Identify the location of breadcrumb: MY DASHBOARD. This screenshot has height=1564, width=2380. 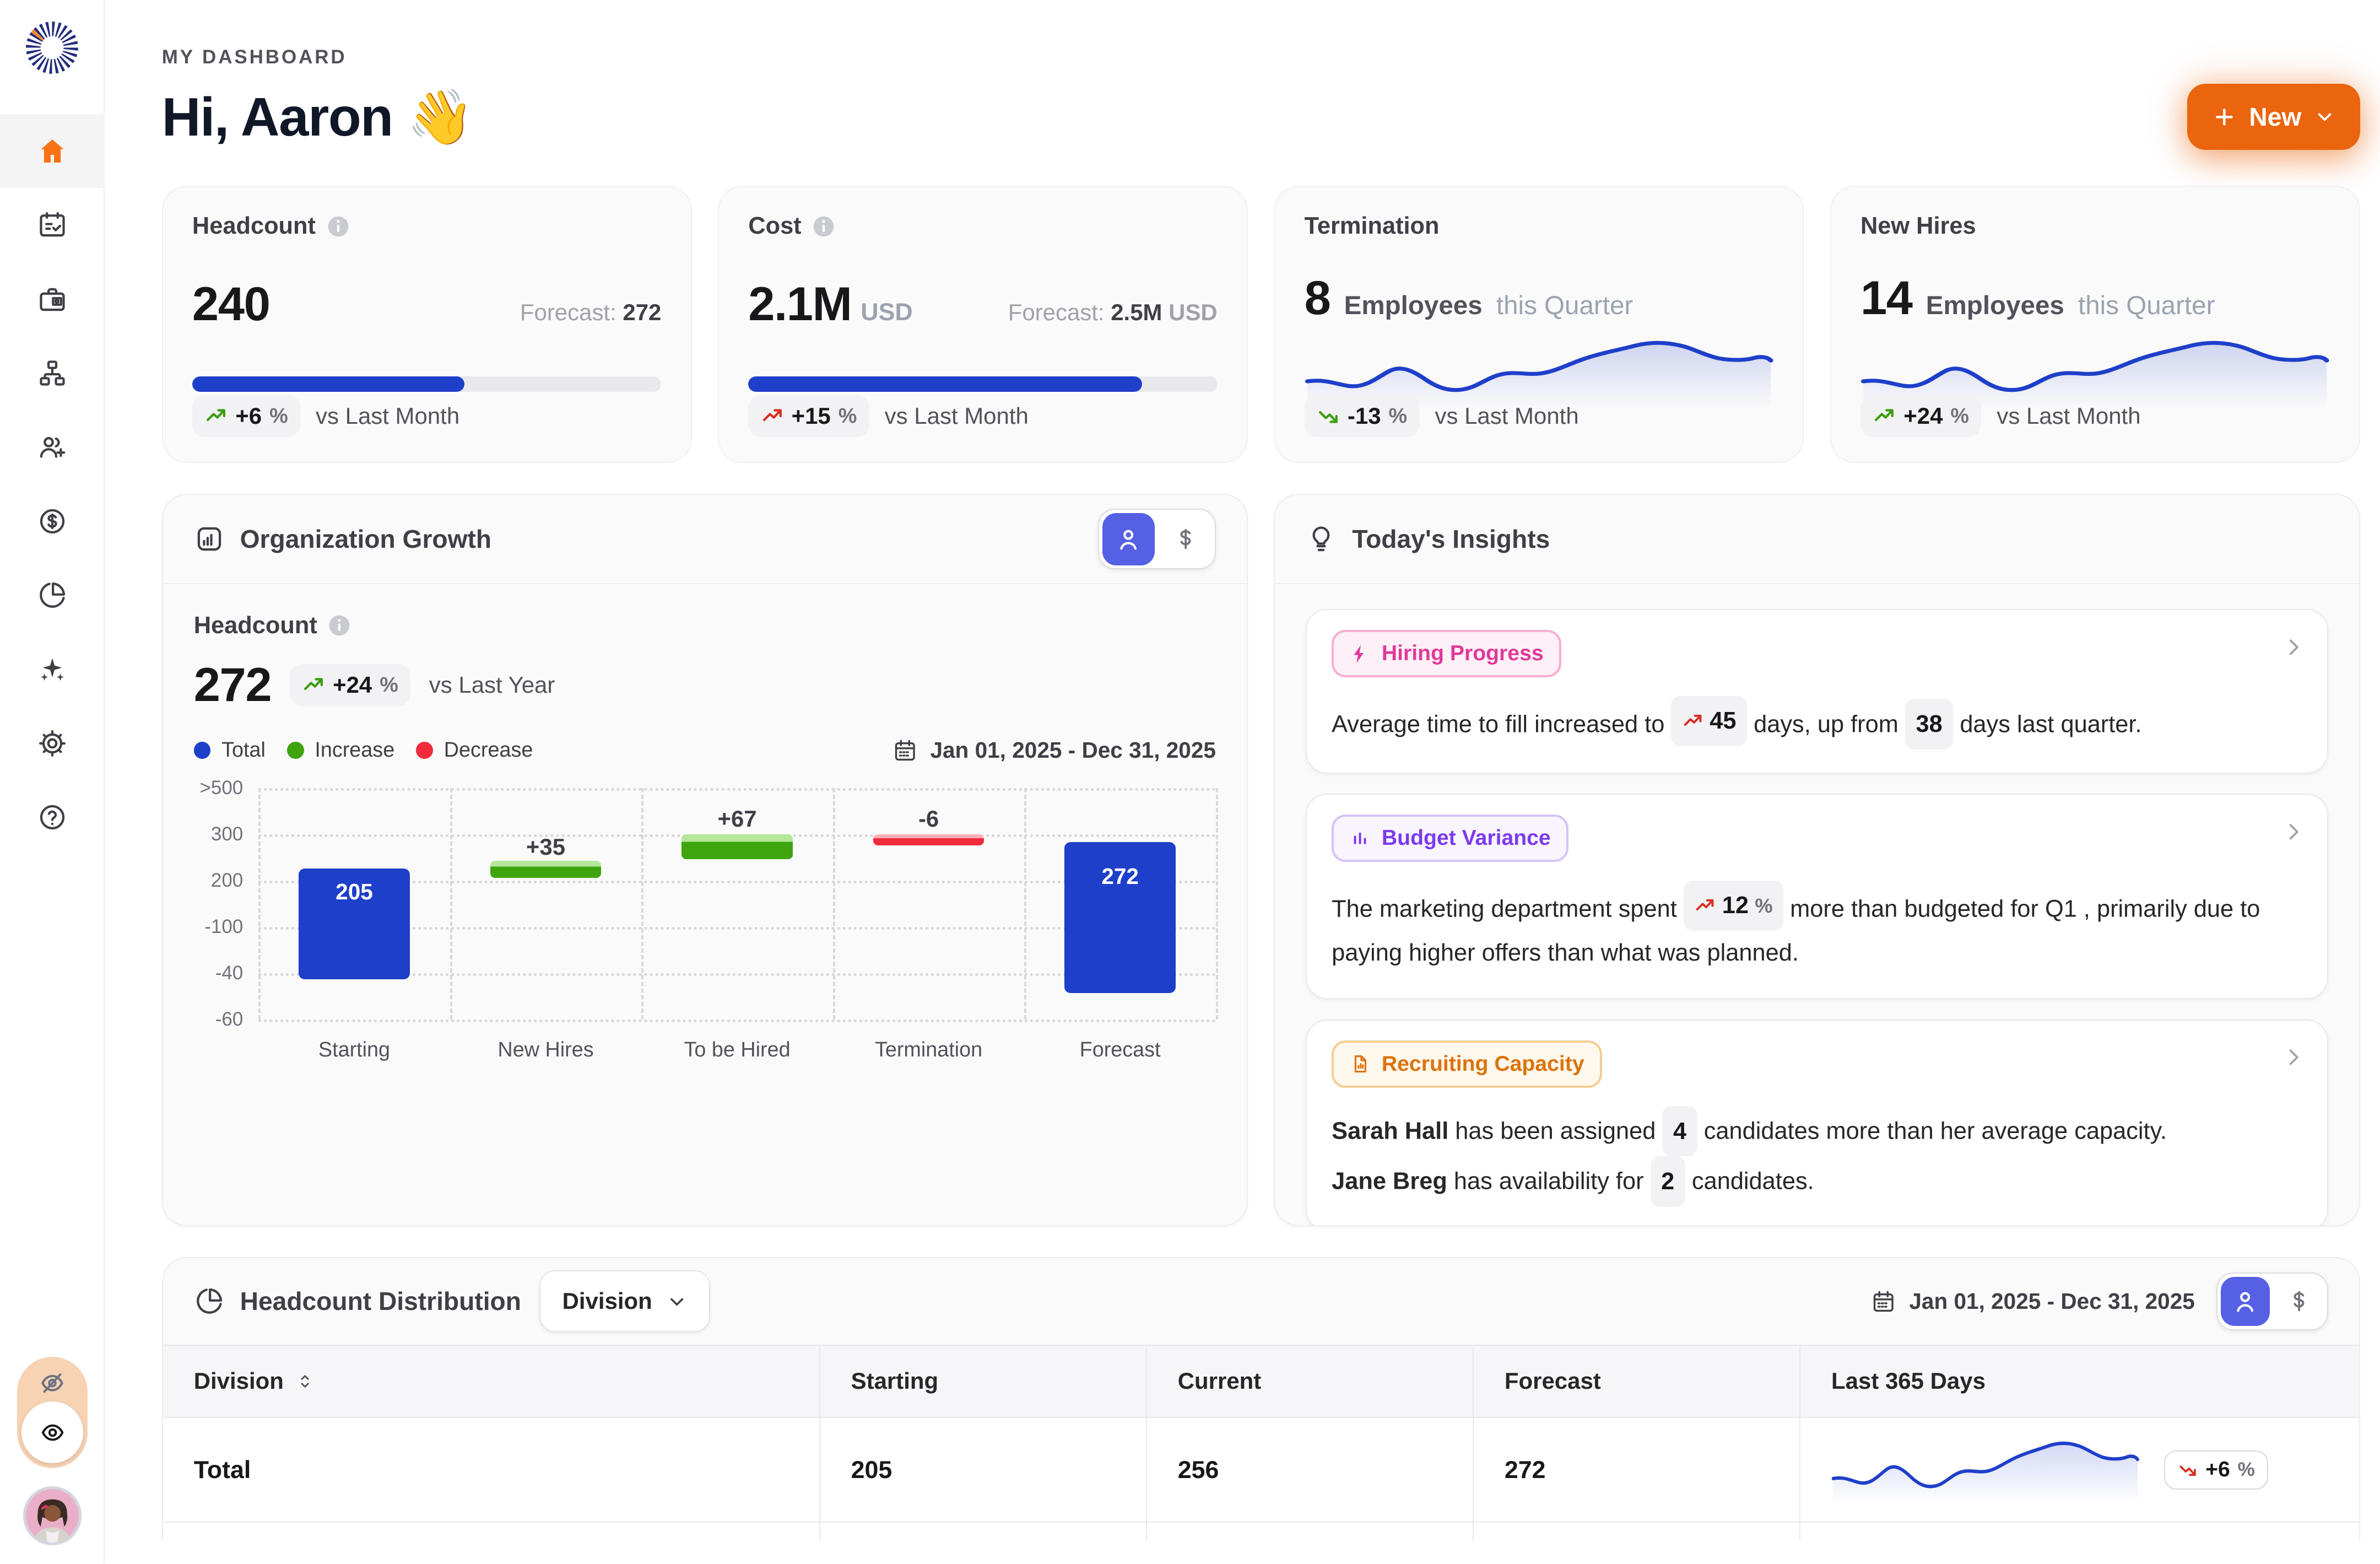
(254, 57).